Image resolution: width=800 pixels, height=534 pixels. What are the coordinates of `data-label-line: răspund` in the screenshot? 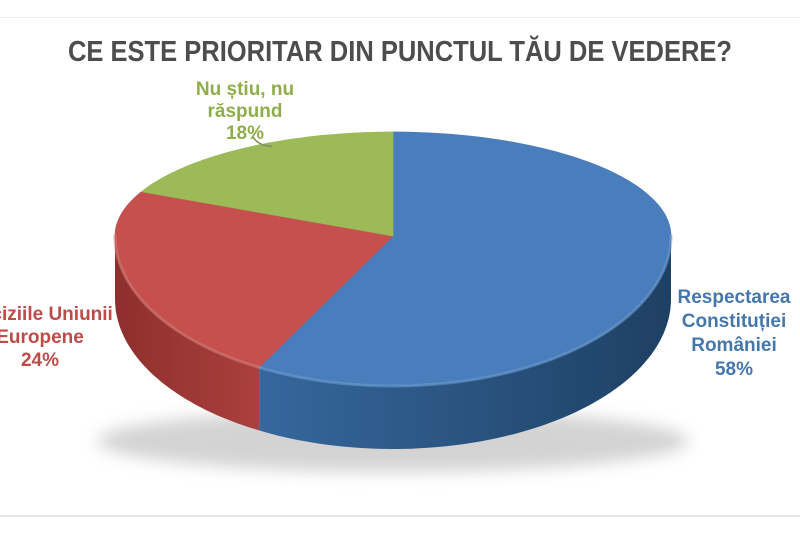 It's located at (245, 111).